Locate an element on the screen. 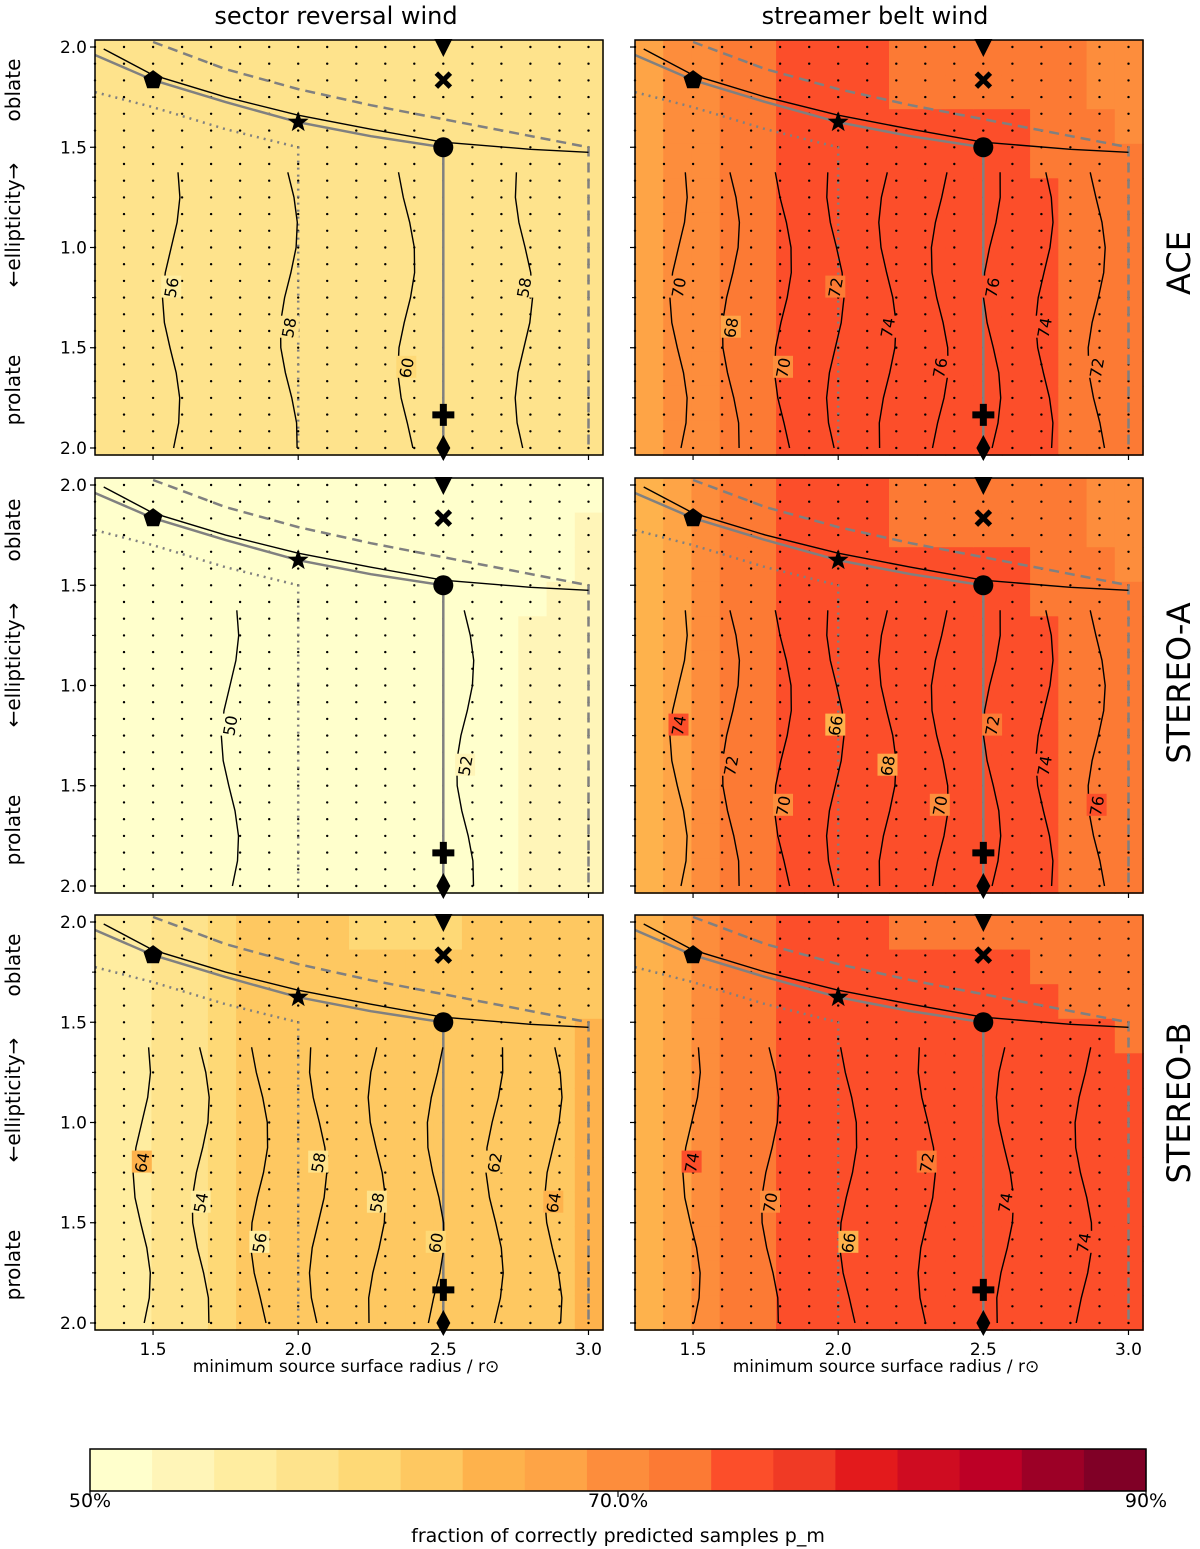 This screenshot has width=1200, height=1549. contour-line is located at coordinates (1044, 748).